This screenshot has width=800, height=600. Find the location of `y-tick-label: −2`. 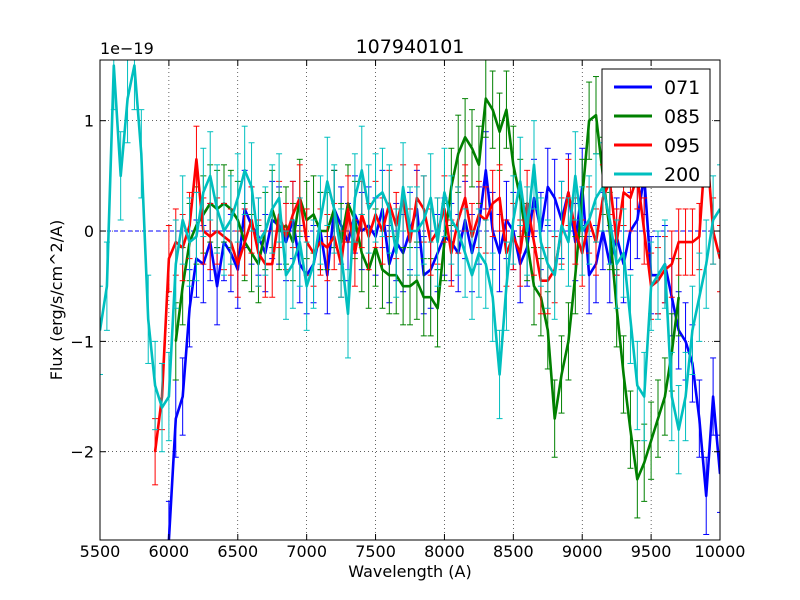

y-tick-label: −2 is located at coordinates (82, 452).